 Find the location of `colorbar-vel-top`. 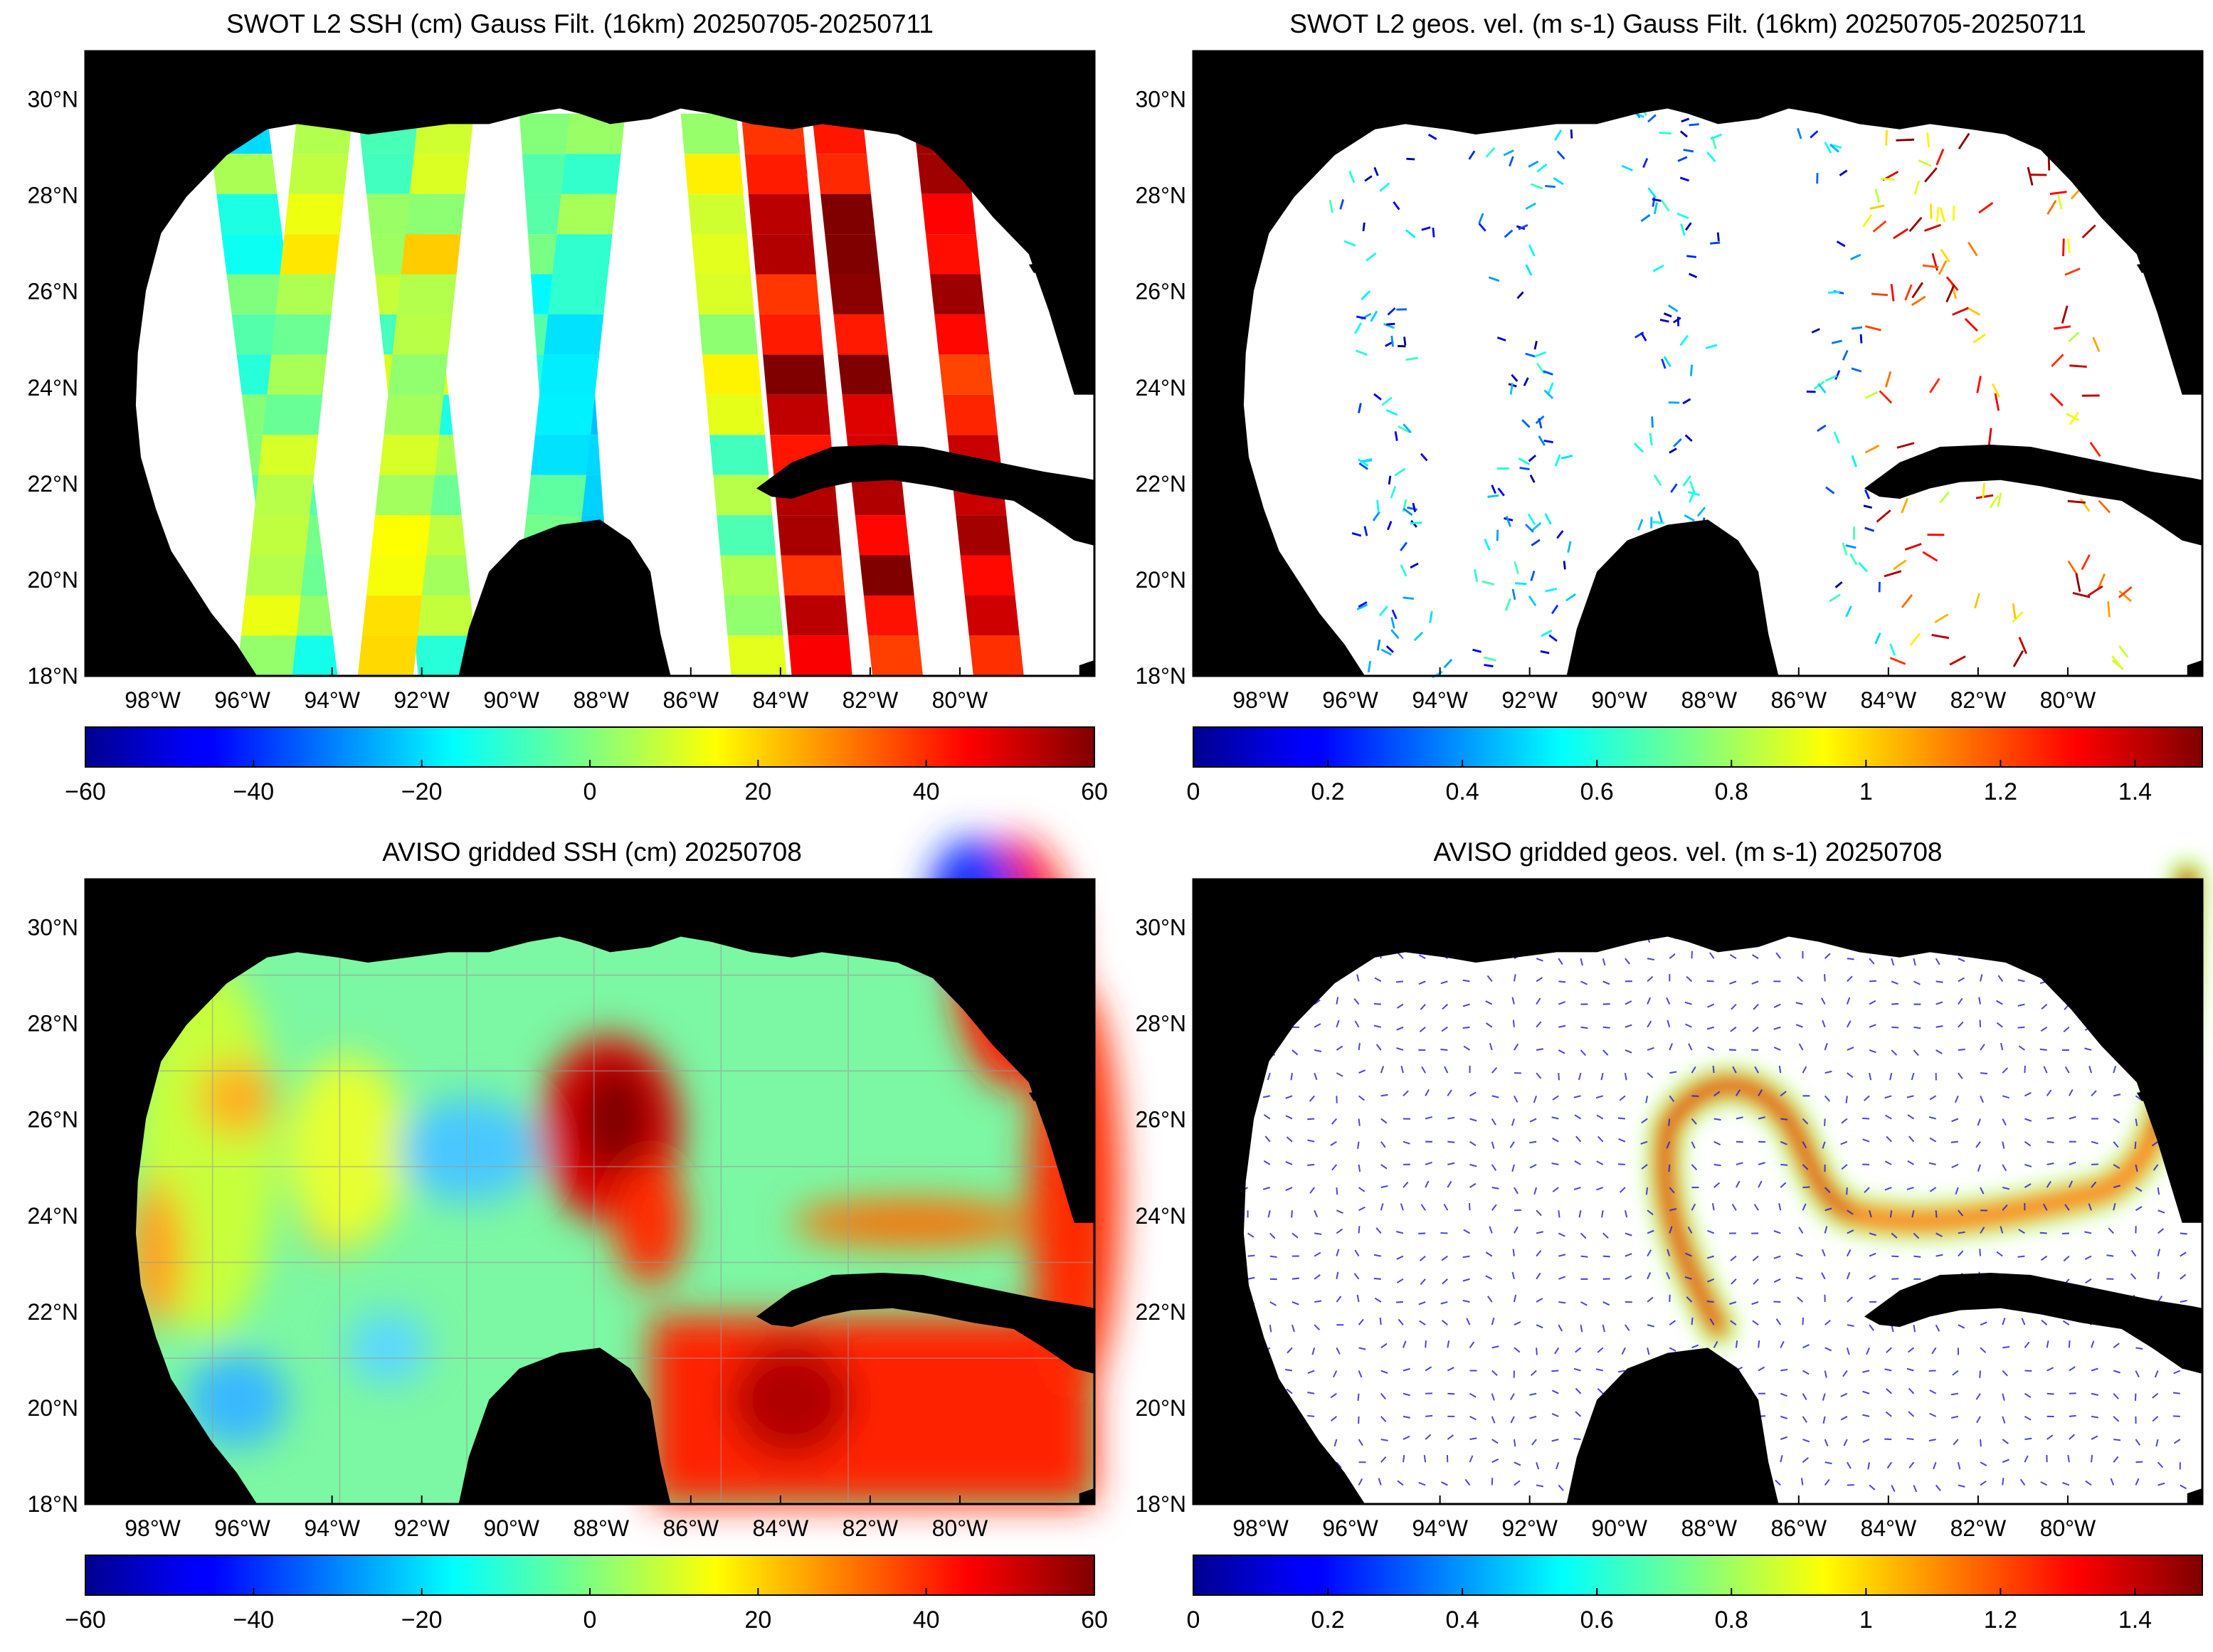

colorbar-vel-top is located at coordinates (1698, 747).